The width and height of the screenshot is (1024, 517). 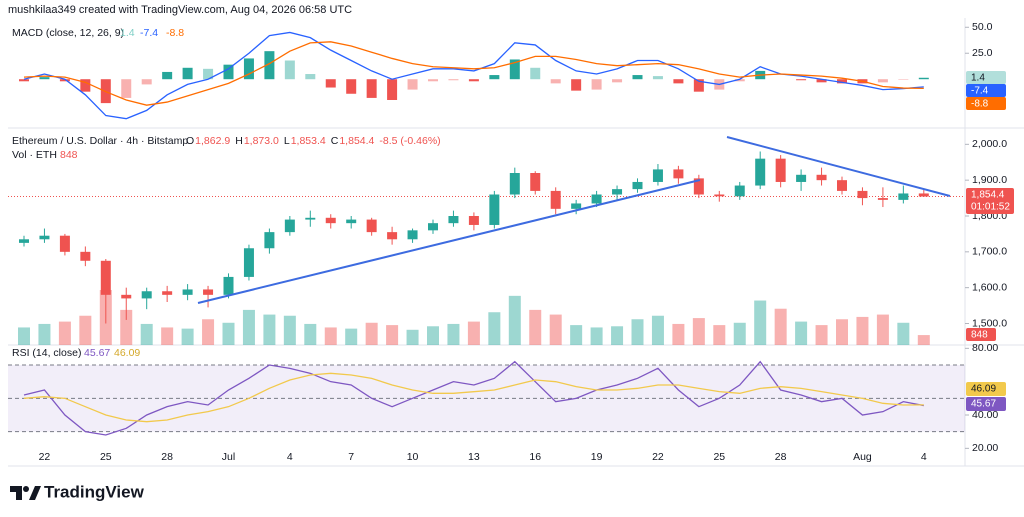 What do you see at coordinates (97, 353) in the screenshot?
I see `rsi-value: 45.67` at bounding box center [97, 353].